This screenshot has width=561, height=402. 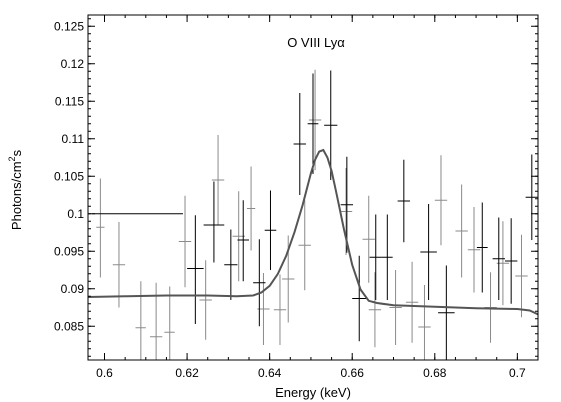 What do you see at coordinates (15, 189) in the screenshot?
I see `y-axis-label: Photons/cm2s` at bounding box center [15, 189].